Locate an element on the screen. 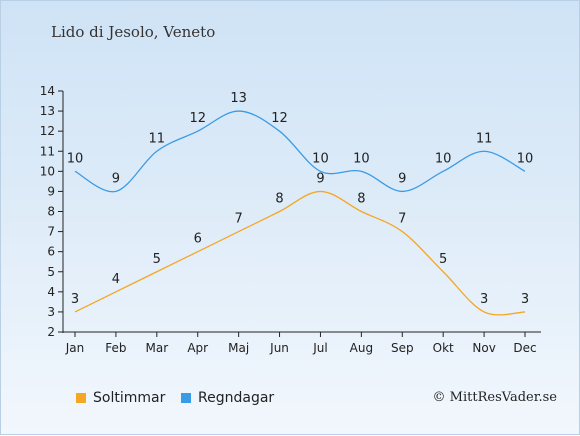 The width and height of the screenshot is (580, 436). y-tick-label: 7 is located at coordinates (51, 232).